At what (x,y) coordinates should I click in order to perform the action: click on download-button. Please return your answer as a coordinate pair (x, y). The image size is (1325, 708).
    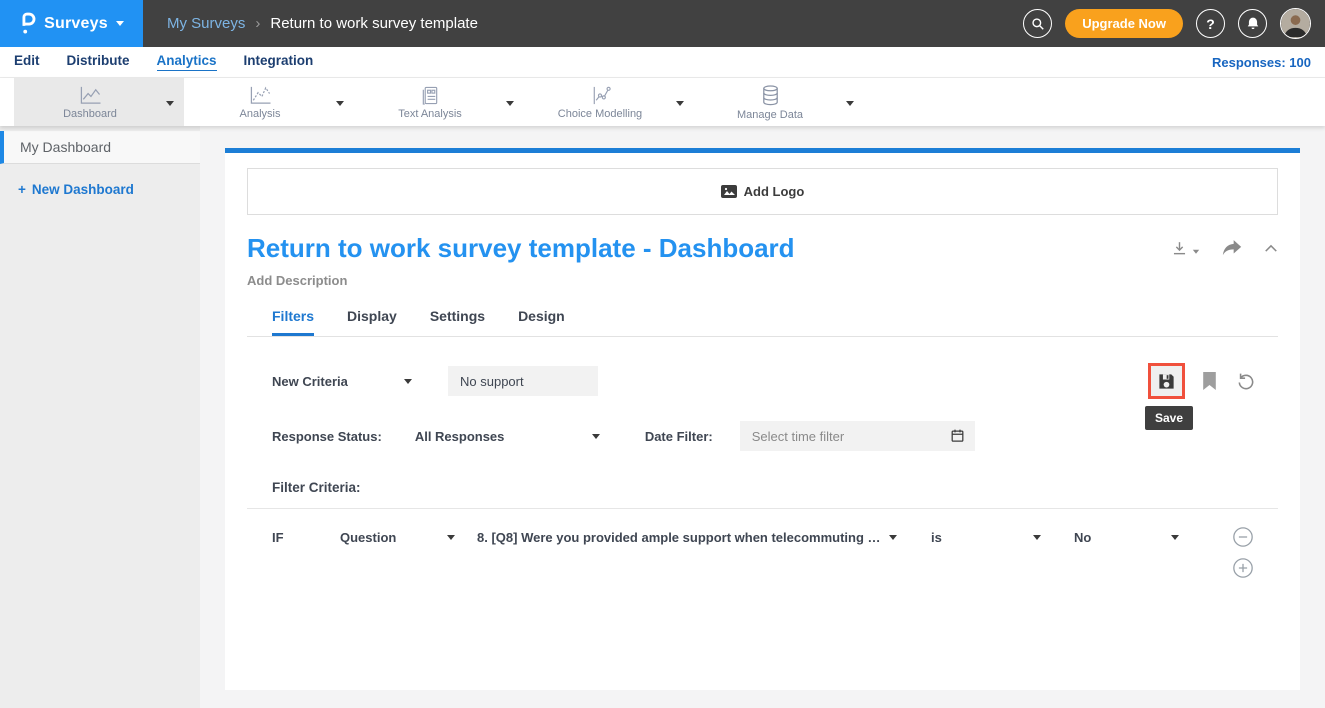
    Looking at the image, I should click on (1185, 248).